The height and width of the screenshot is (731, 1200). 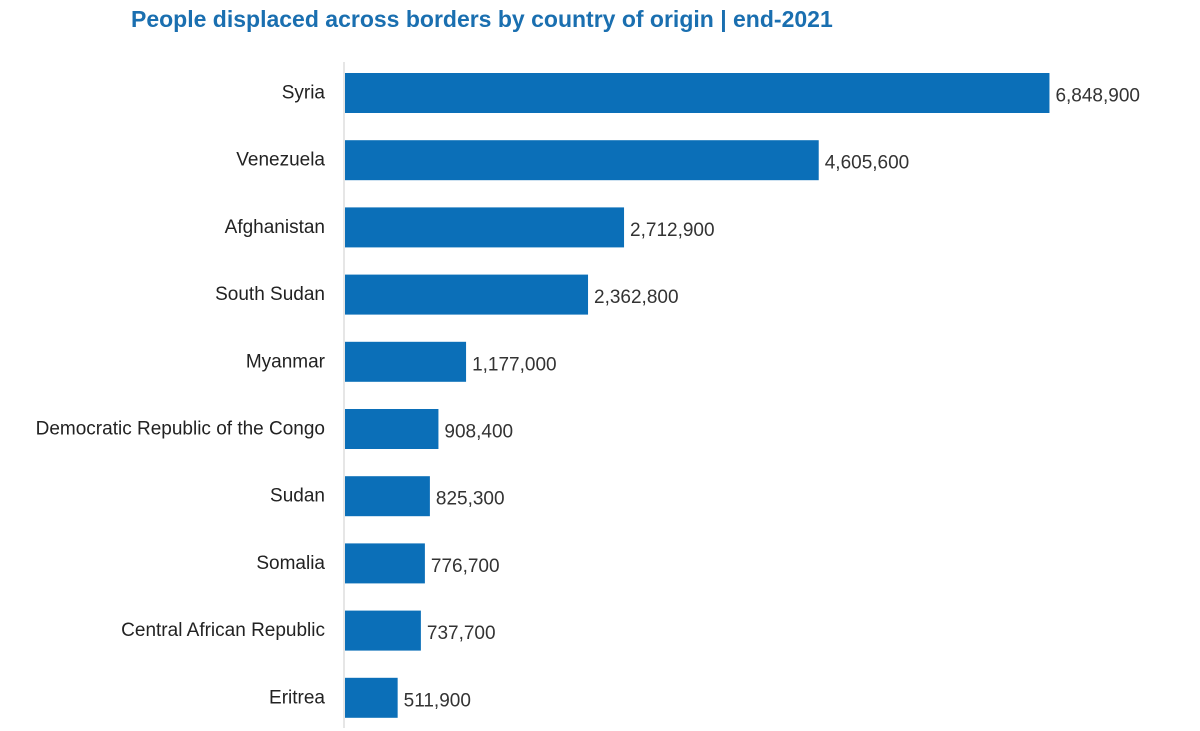 I want to click on data-label: 1,177,000, so click(x=514, y=364).